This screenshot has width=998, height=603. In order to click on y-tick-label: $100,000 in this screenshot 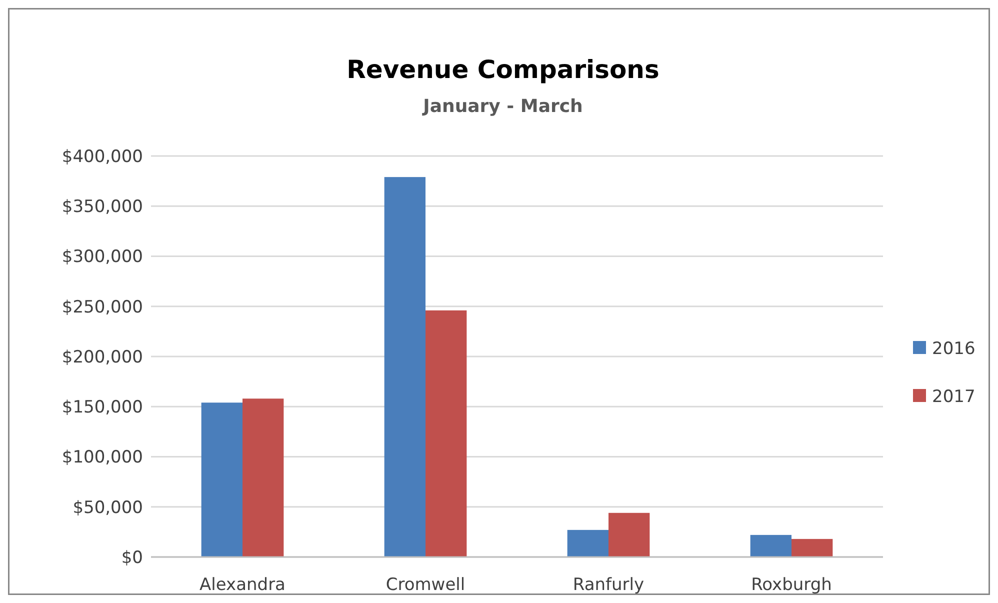, I will do `click(102, 458)`.